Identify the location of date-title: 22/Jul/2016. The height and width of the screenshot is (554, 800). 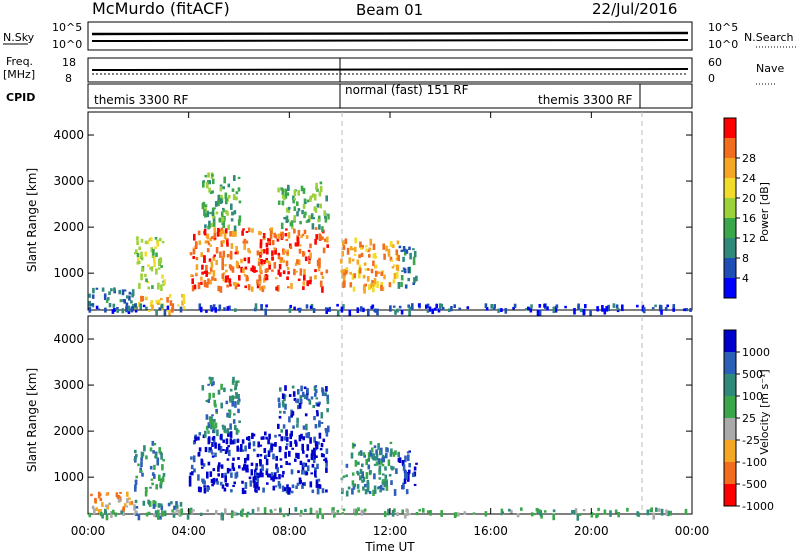
(634, 9).